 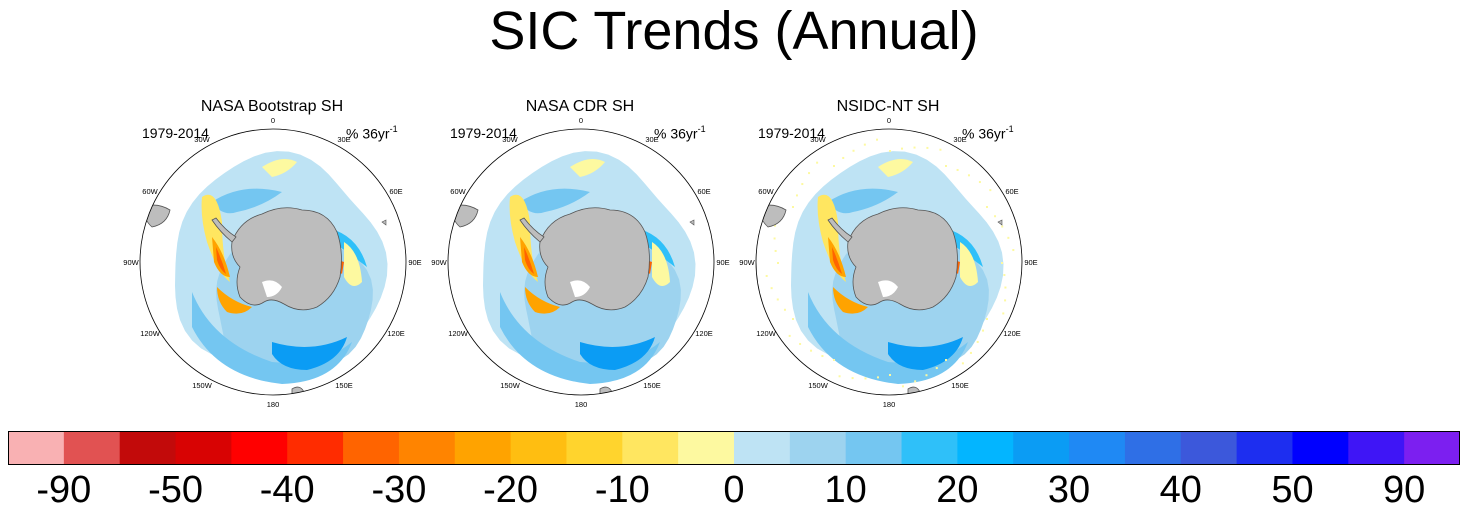 I want to click on colorbar-tick-label: 50, so click(x=1292, y=490).